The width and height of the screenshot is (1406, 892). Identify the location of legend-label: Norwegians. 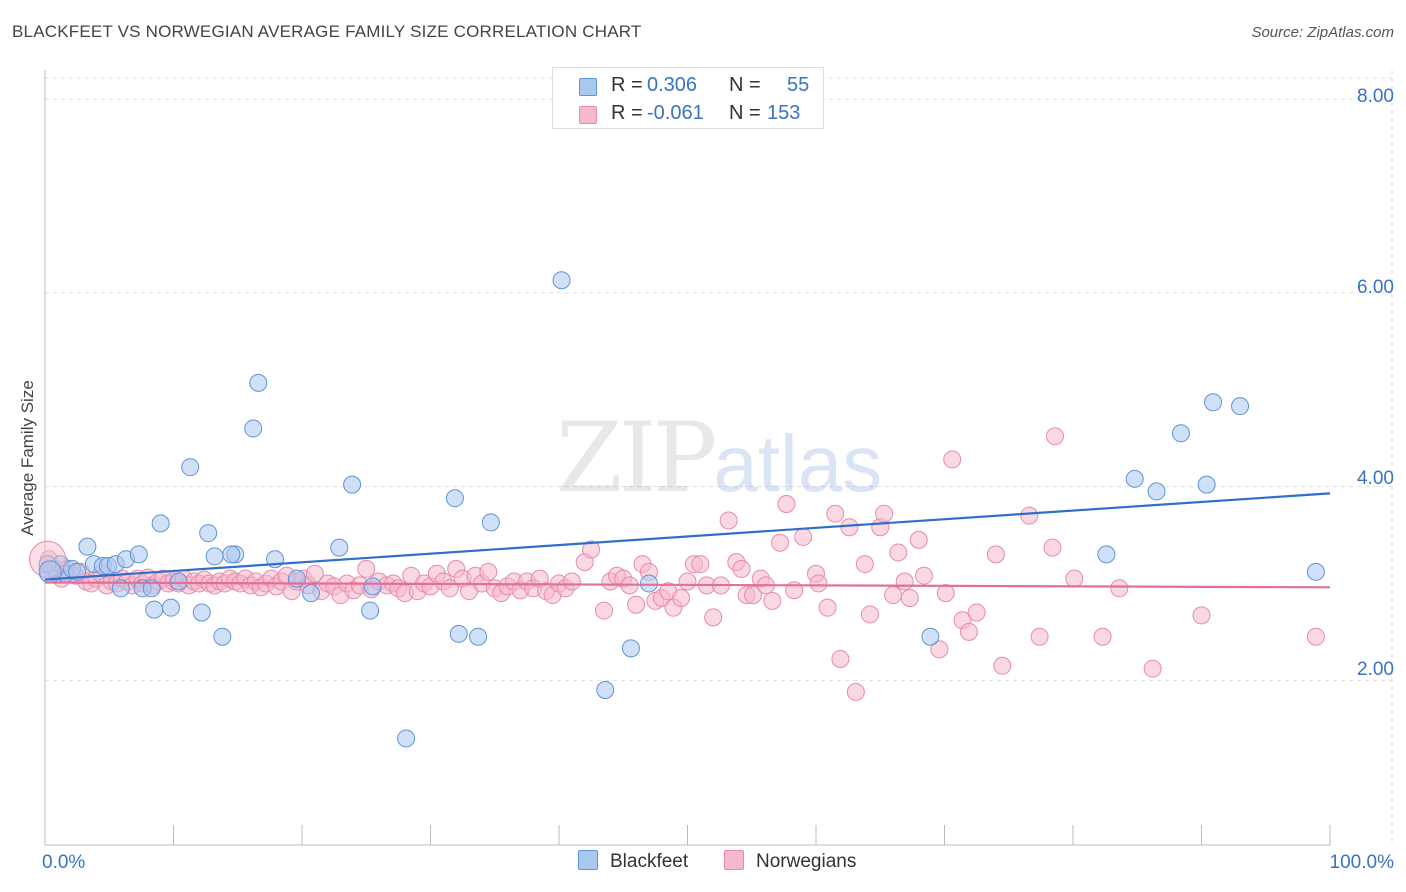
(806, 861).